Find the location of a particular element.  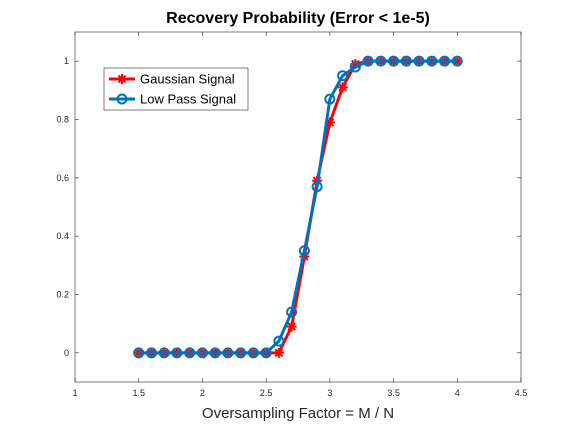

legend-label: Gaussian Signal is located at coordinates (187, 79).